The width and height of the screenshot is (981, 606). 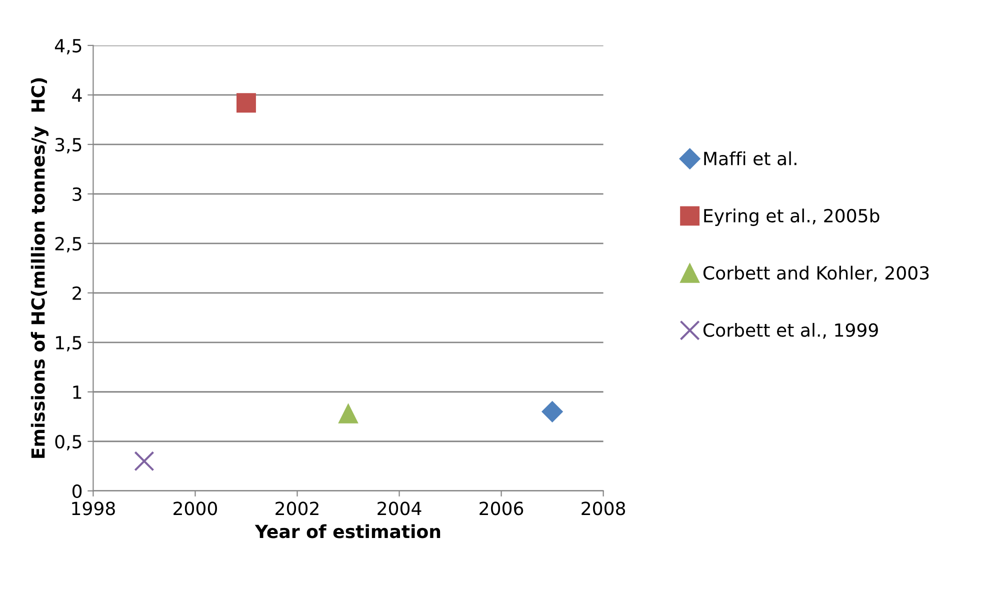 I want to click on y-tick-label: 0, so click(x=77, y=491).